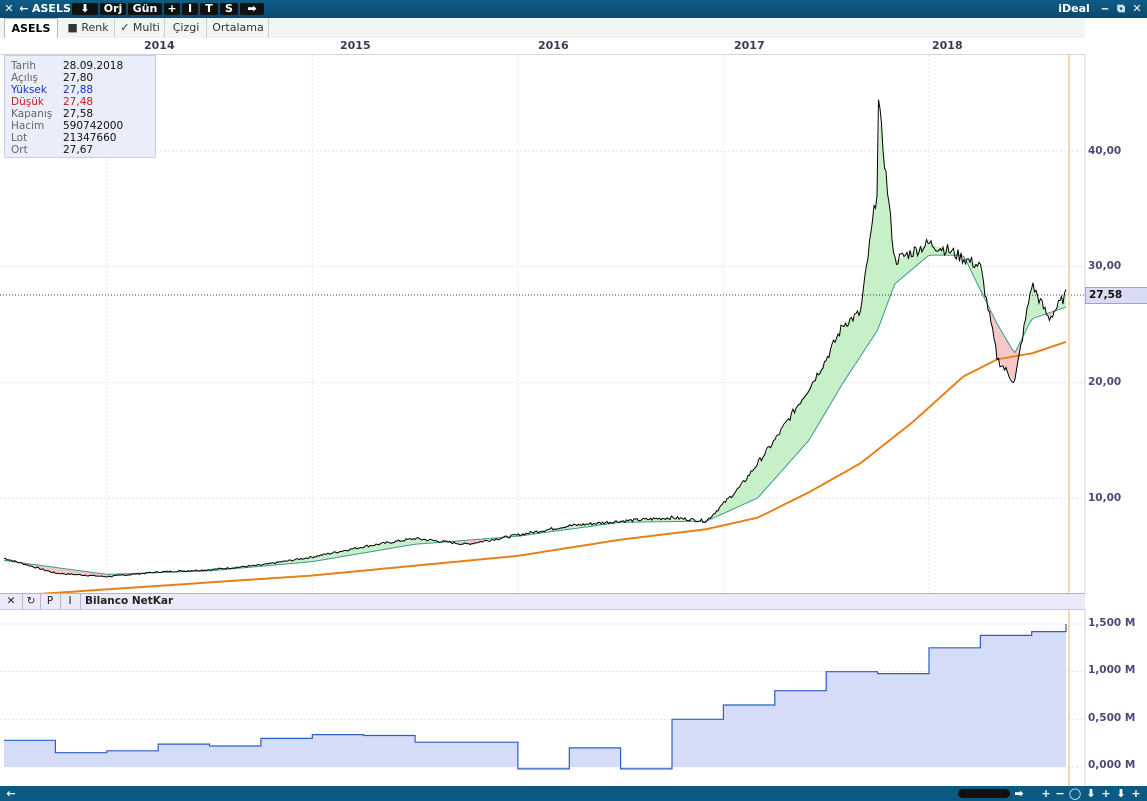  Describe the element at coordinates (28, 126) in the screenshot. I see `hacim-label: Hacim` at that location.